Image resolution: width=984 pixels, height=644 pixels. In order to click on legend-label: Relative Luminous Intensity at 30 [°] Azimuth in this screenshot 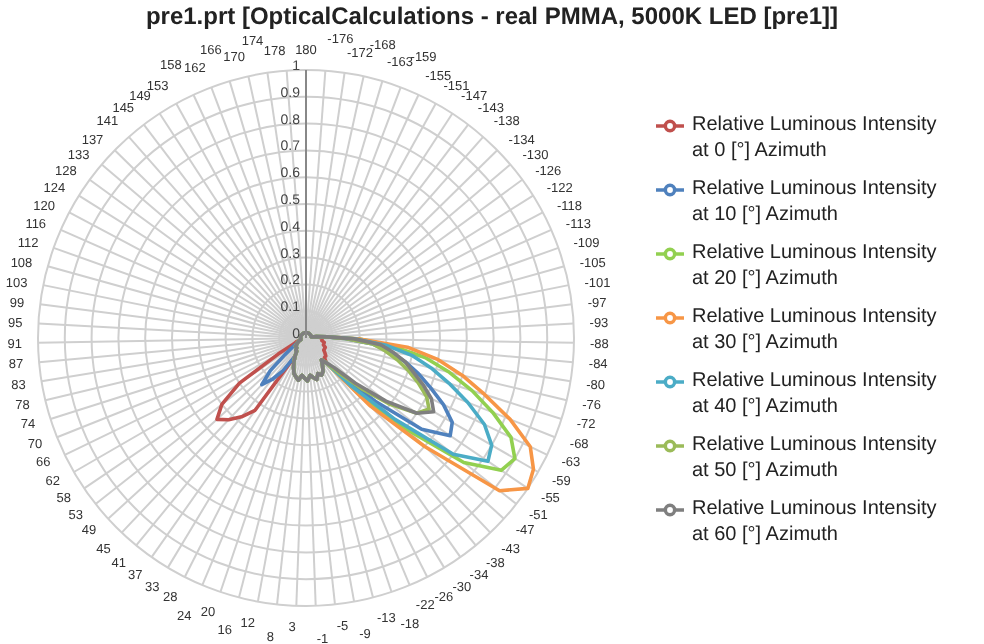, I will do `click(815, 330)`.